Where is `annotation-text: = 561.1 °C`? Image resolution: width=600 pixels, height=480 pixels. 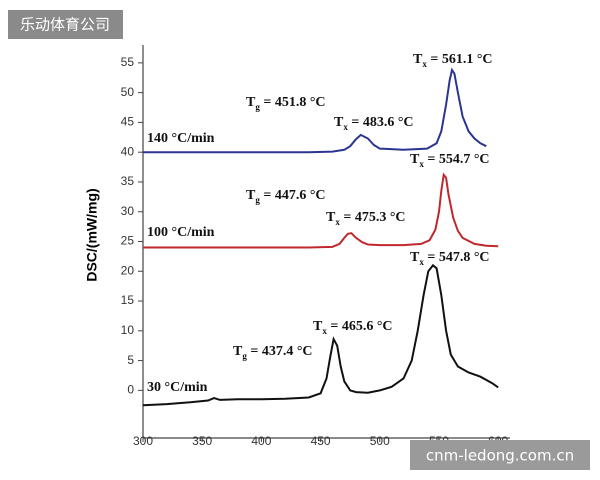 annotation-text: = 561.1 °C is located at coordinates (460, 59).